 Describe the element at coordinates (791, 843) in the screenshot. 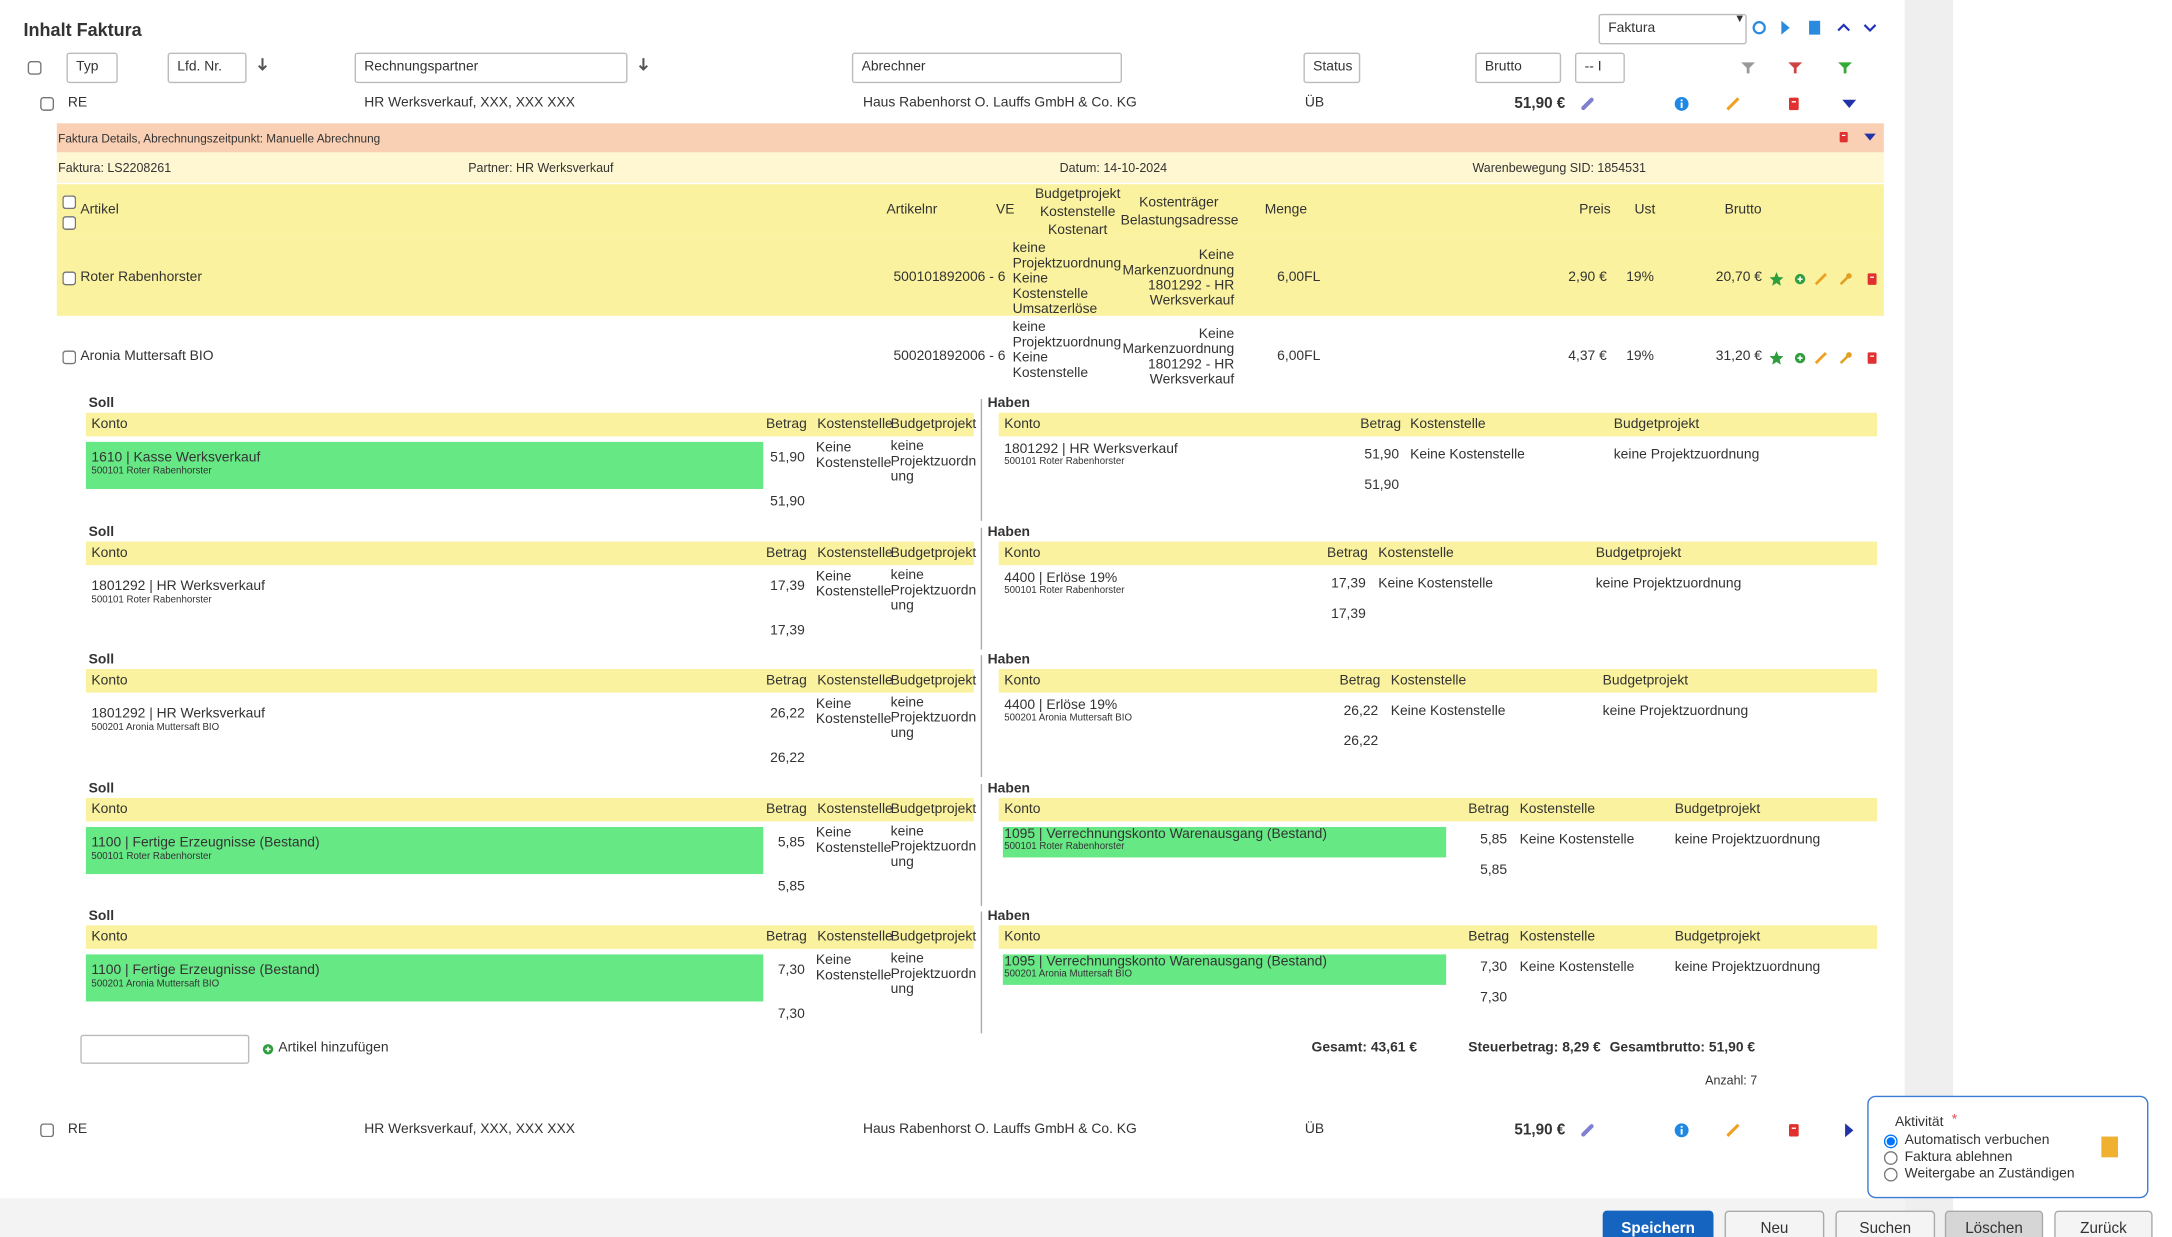

I see `soll-betrag: 5,85` at that location.